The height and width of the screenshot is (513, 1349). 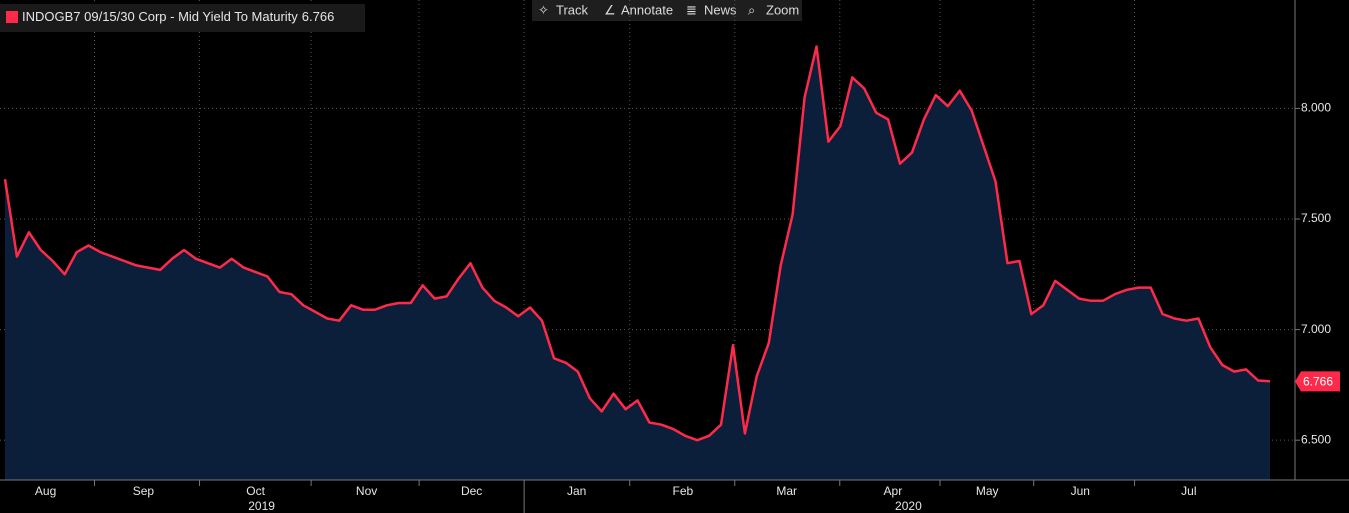 I want to click on y-tick-label: 7.500, so click(x=1316, y=218).